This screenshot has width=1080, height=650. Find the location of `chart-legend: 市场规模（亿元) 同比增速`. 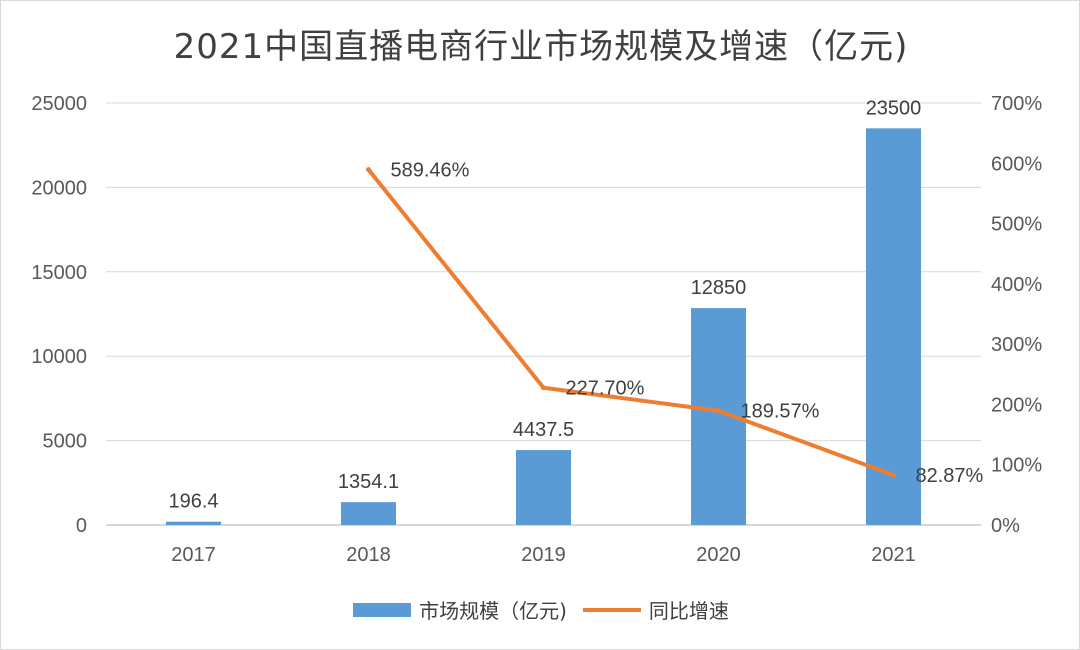

chart-legend: 市场规模（亿元) 同比增速 is located at coordinates (540, 609).